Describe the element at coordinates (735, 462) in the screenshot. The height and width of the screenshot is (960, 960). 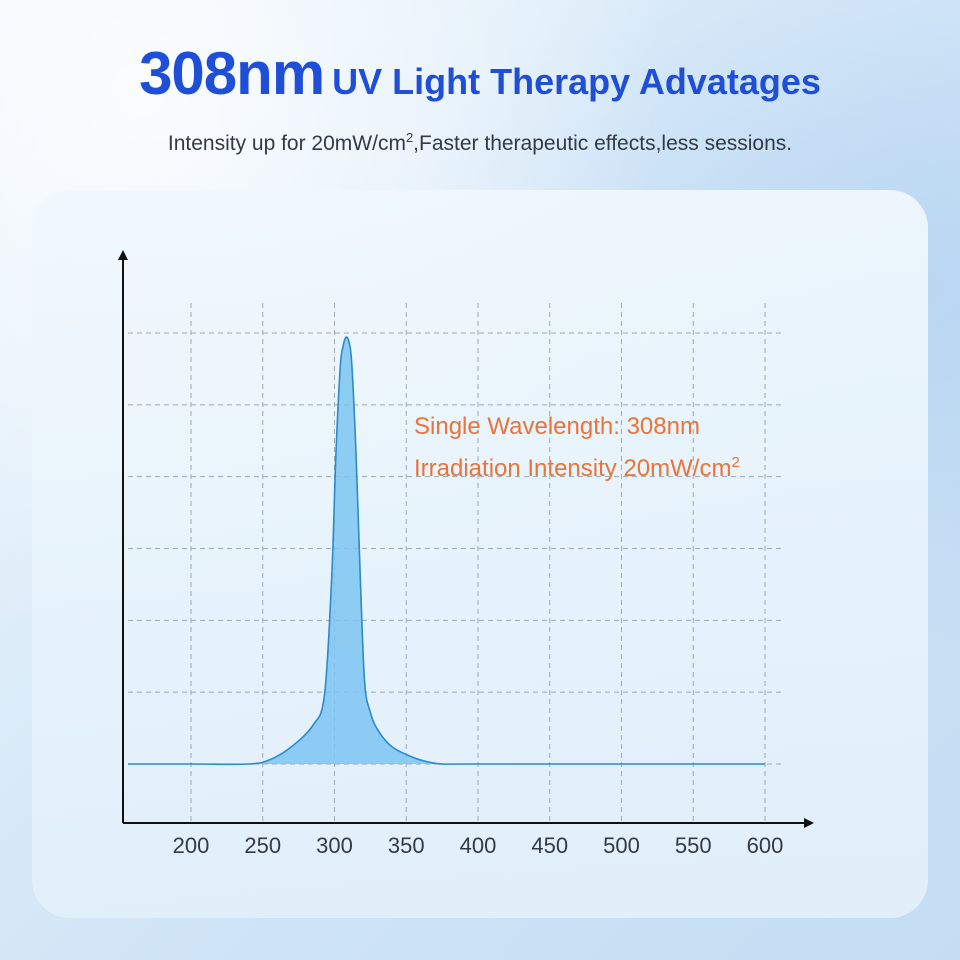
I see `annotation-intensity-superscript: 2` at that location.